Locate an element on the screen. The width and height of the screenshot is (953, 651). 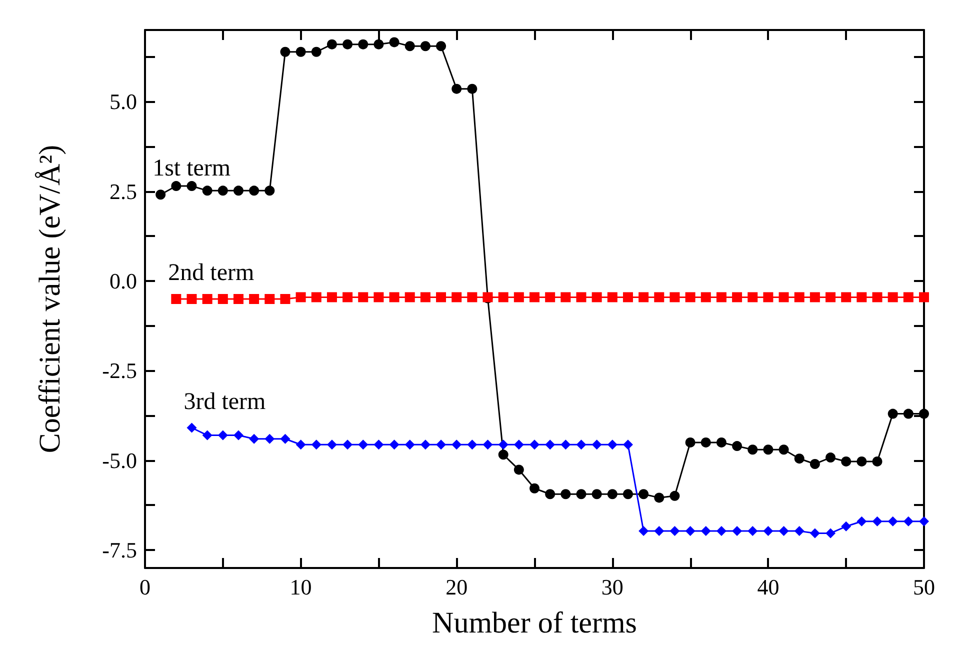
y-tick-label: 5.0 is located at coordinates (123, 101).